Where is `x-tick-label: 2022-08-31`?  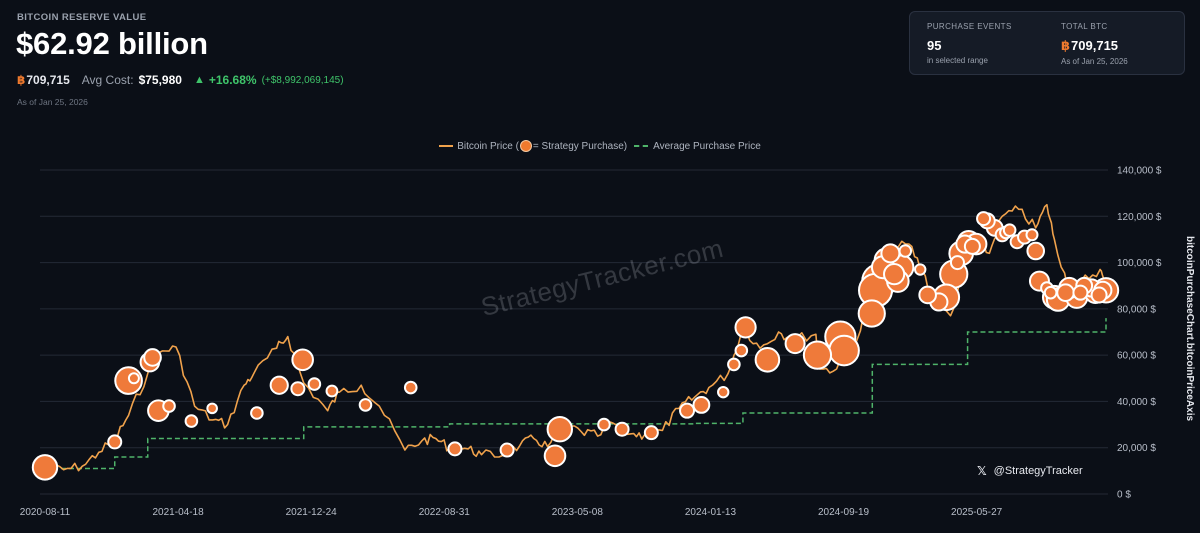 x-tick-label: 2022-08-31 is located at coordinates (445, 512).